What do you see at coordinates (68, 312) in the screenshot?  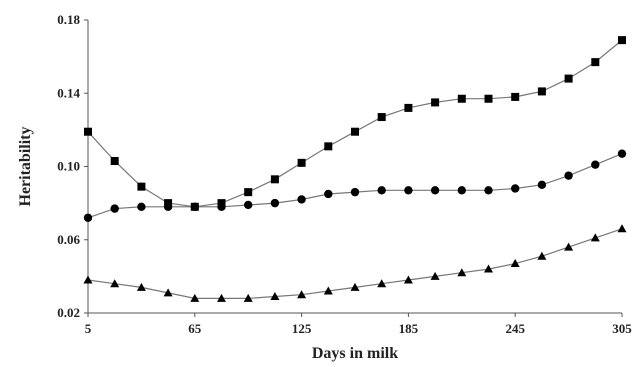 I see `y-tick-label: 0.02` at bounding box center [68, 312].